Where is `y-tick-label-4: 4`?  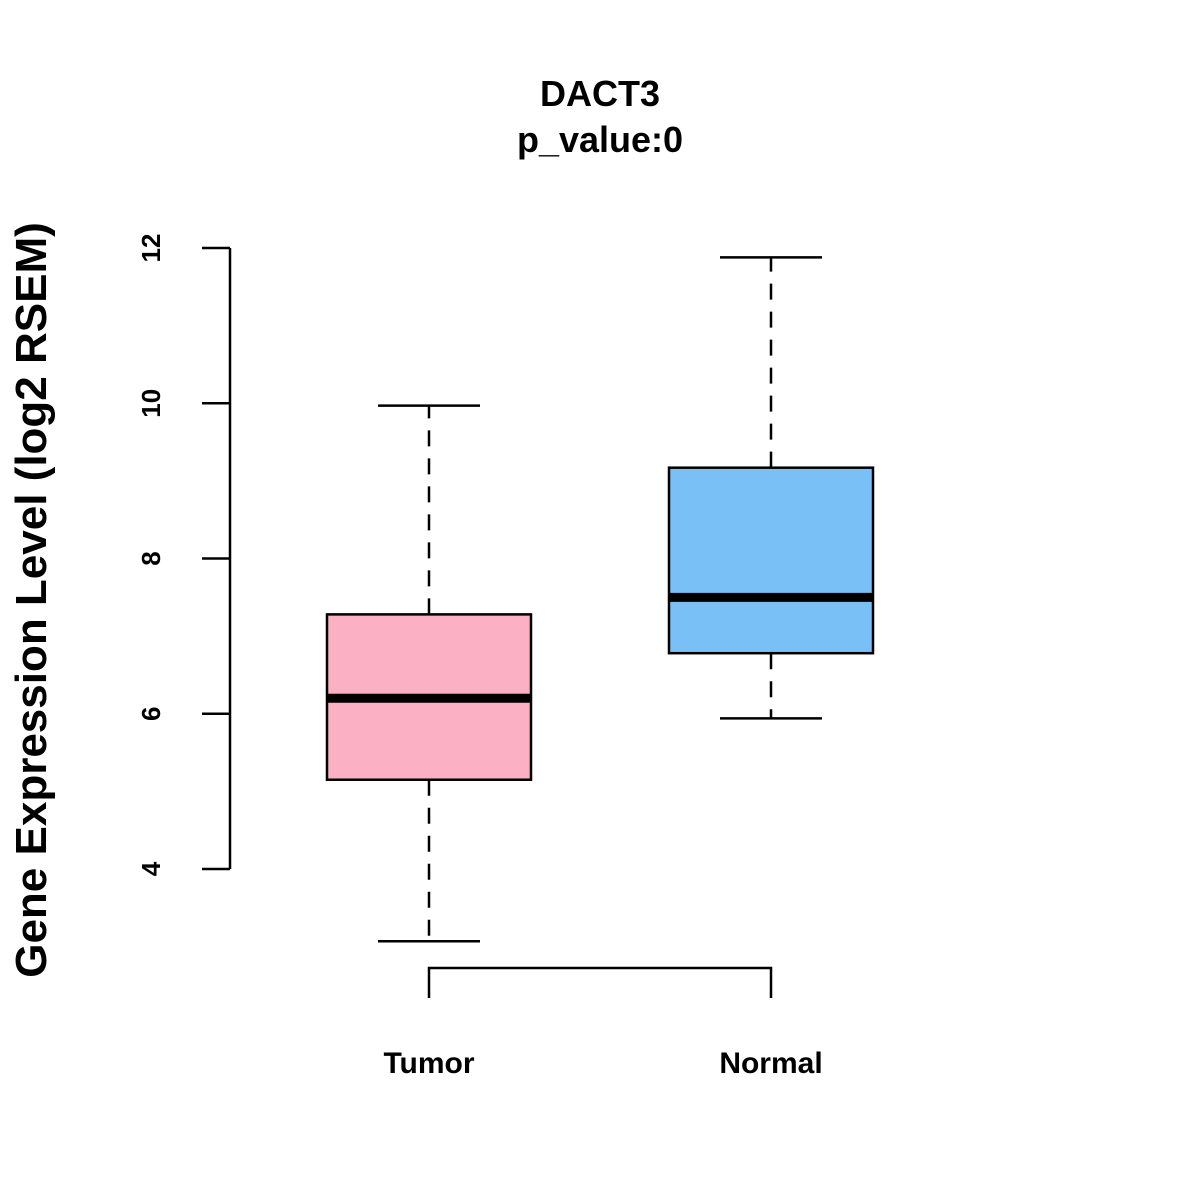 y-tick-label-4: 4 is located at coordinates (151, 868).